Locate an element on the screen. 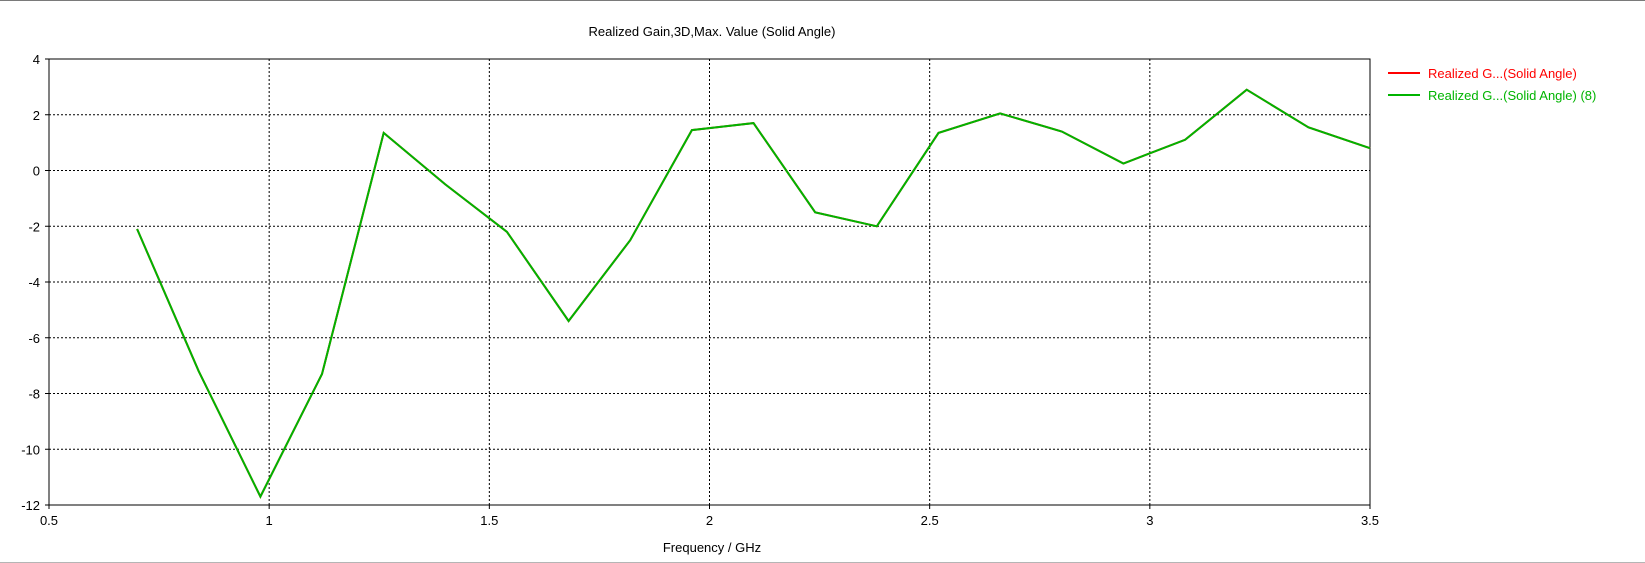  y-tick-label: -6 is located at coordinates (34, 338).